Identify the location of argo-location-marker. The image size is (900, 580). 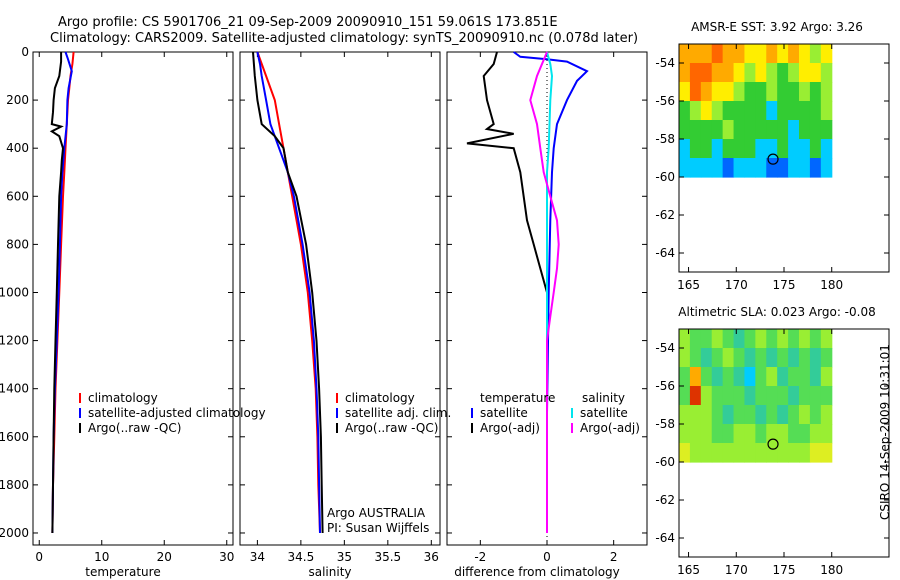
(773, 159).